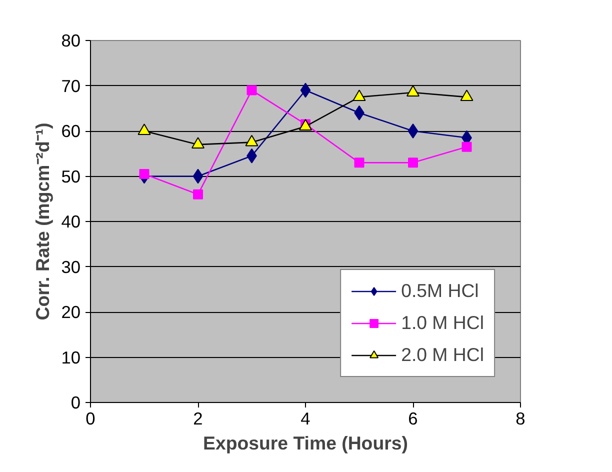 This screenshot has width=612, height=472. I want to click on y-tick-label: 70, so click(71, 86).